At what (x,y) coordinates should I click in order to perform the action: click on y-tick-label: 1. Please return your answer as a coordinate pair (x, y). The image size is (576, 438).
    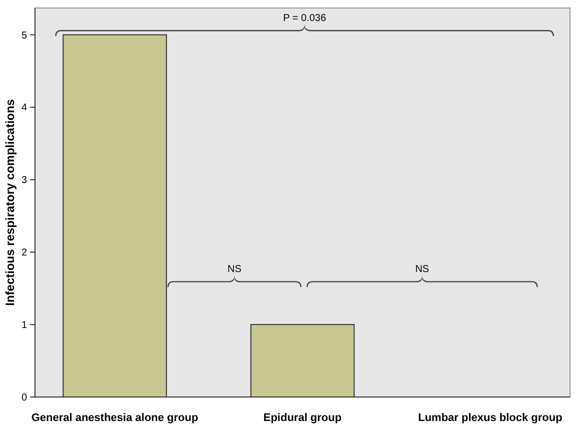
    Looking at the image, I should click on (24, 326).